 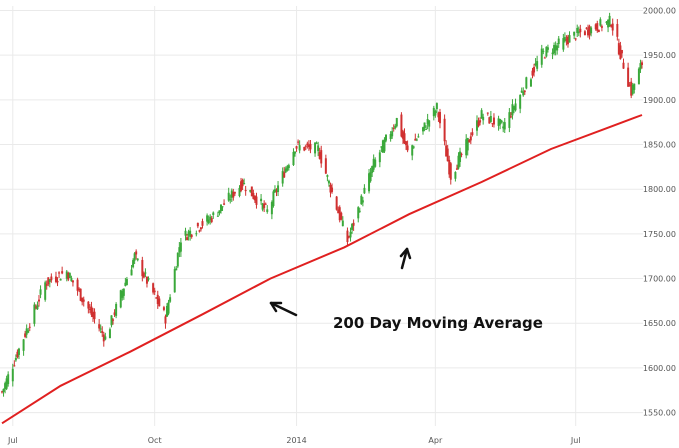 What do you see at coordinates (659, 323) in the screenshot?
I see `y-tick-label: 1650.00` at bounding box center [659, 323].